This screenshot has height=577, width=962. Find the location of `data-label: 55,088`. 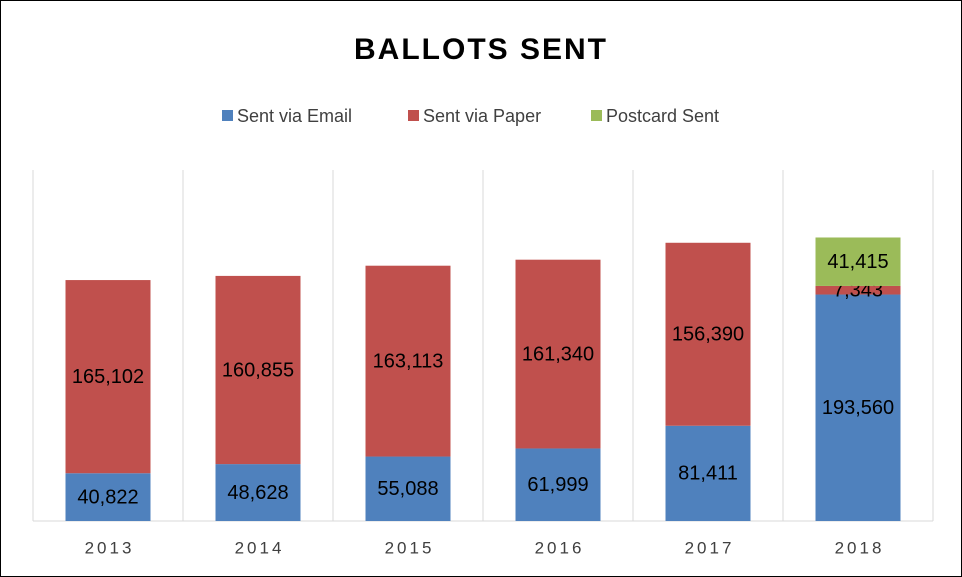

data-label: 55,088 is located at coordinates (407, 489).